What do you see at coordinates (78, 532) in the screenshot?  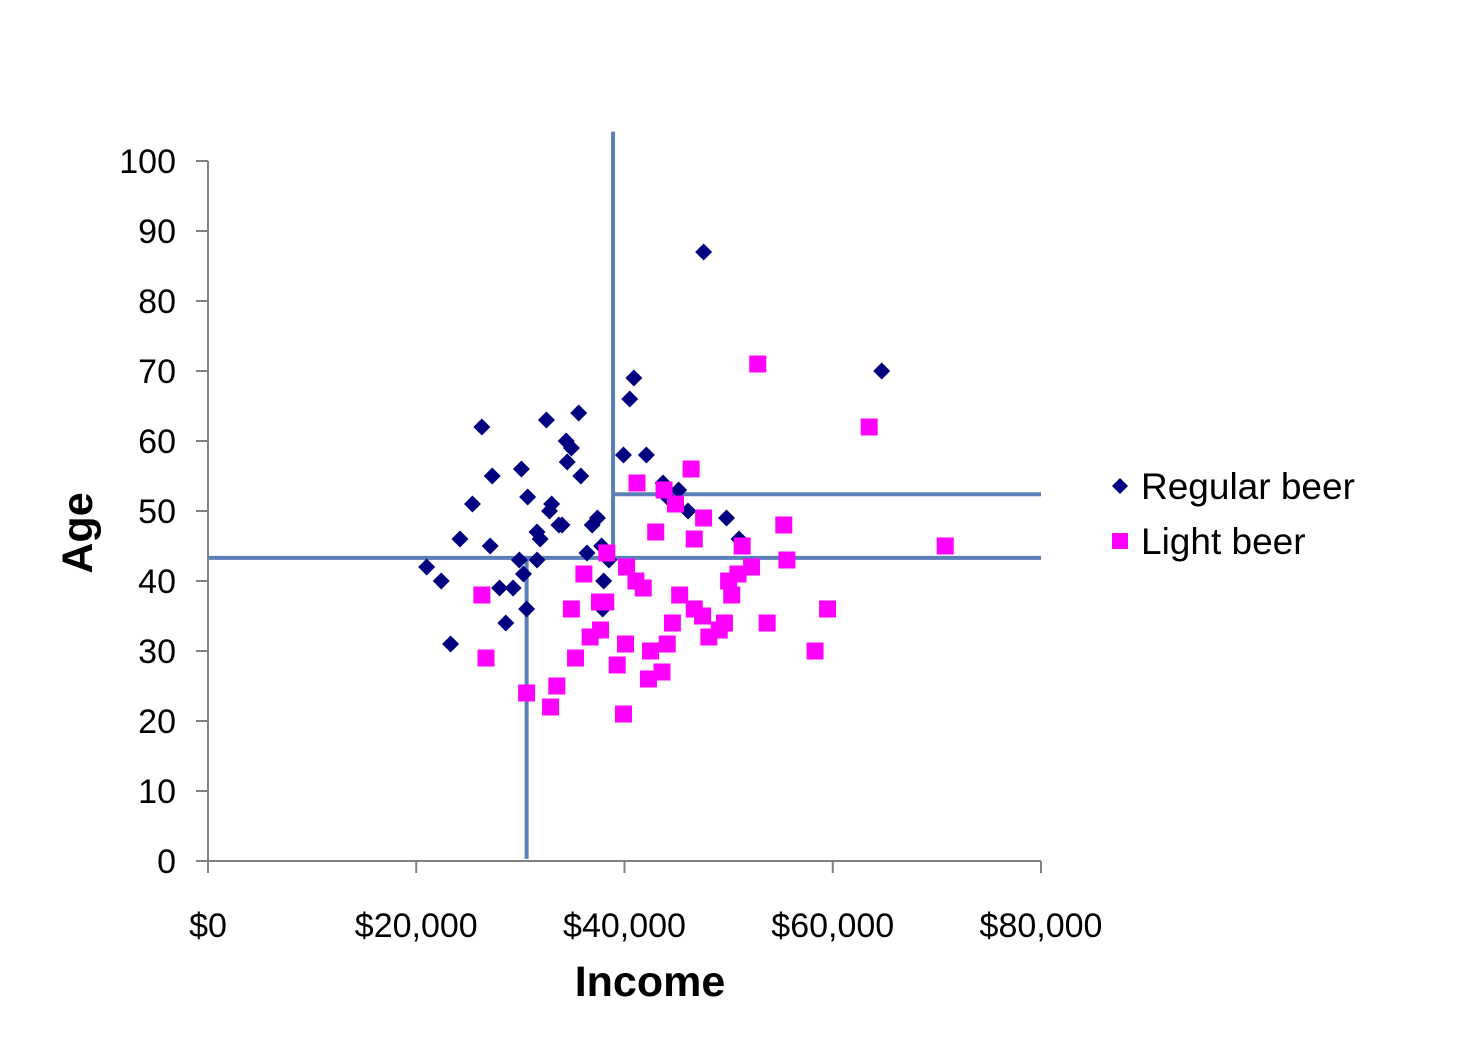 I see `y-axis-title: Age` at bounding box center [78, 532].